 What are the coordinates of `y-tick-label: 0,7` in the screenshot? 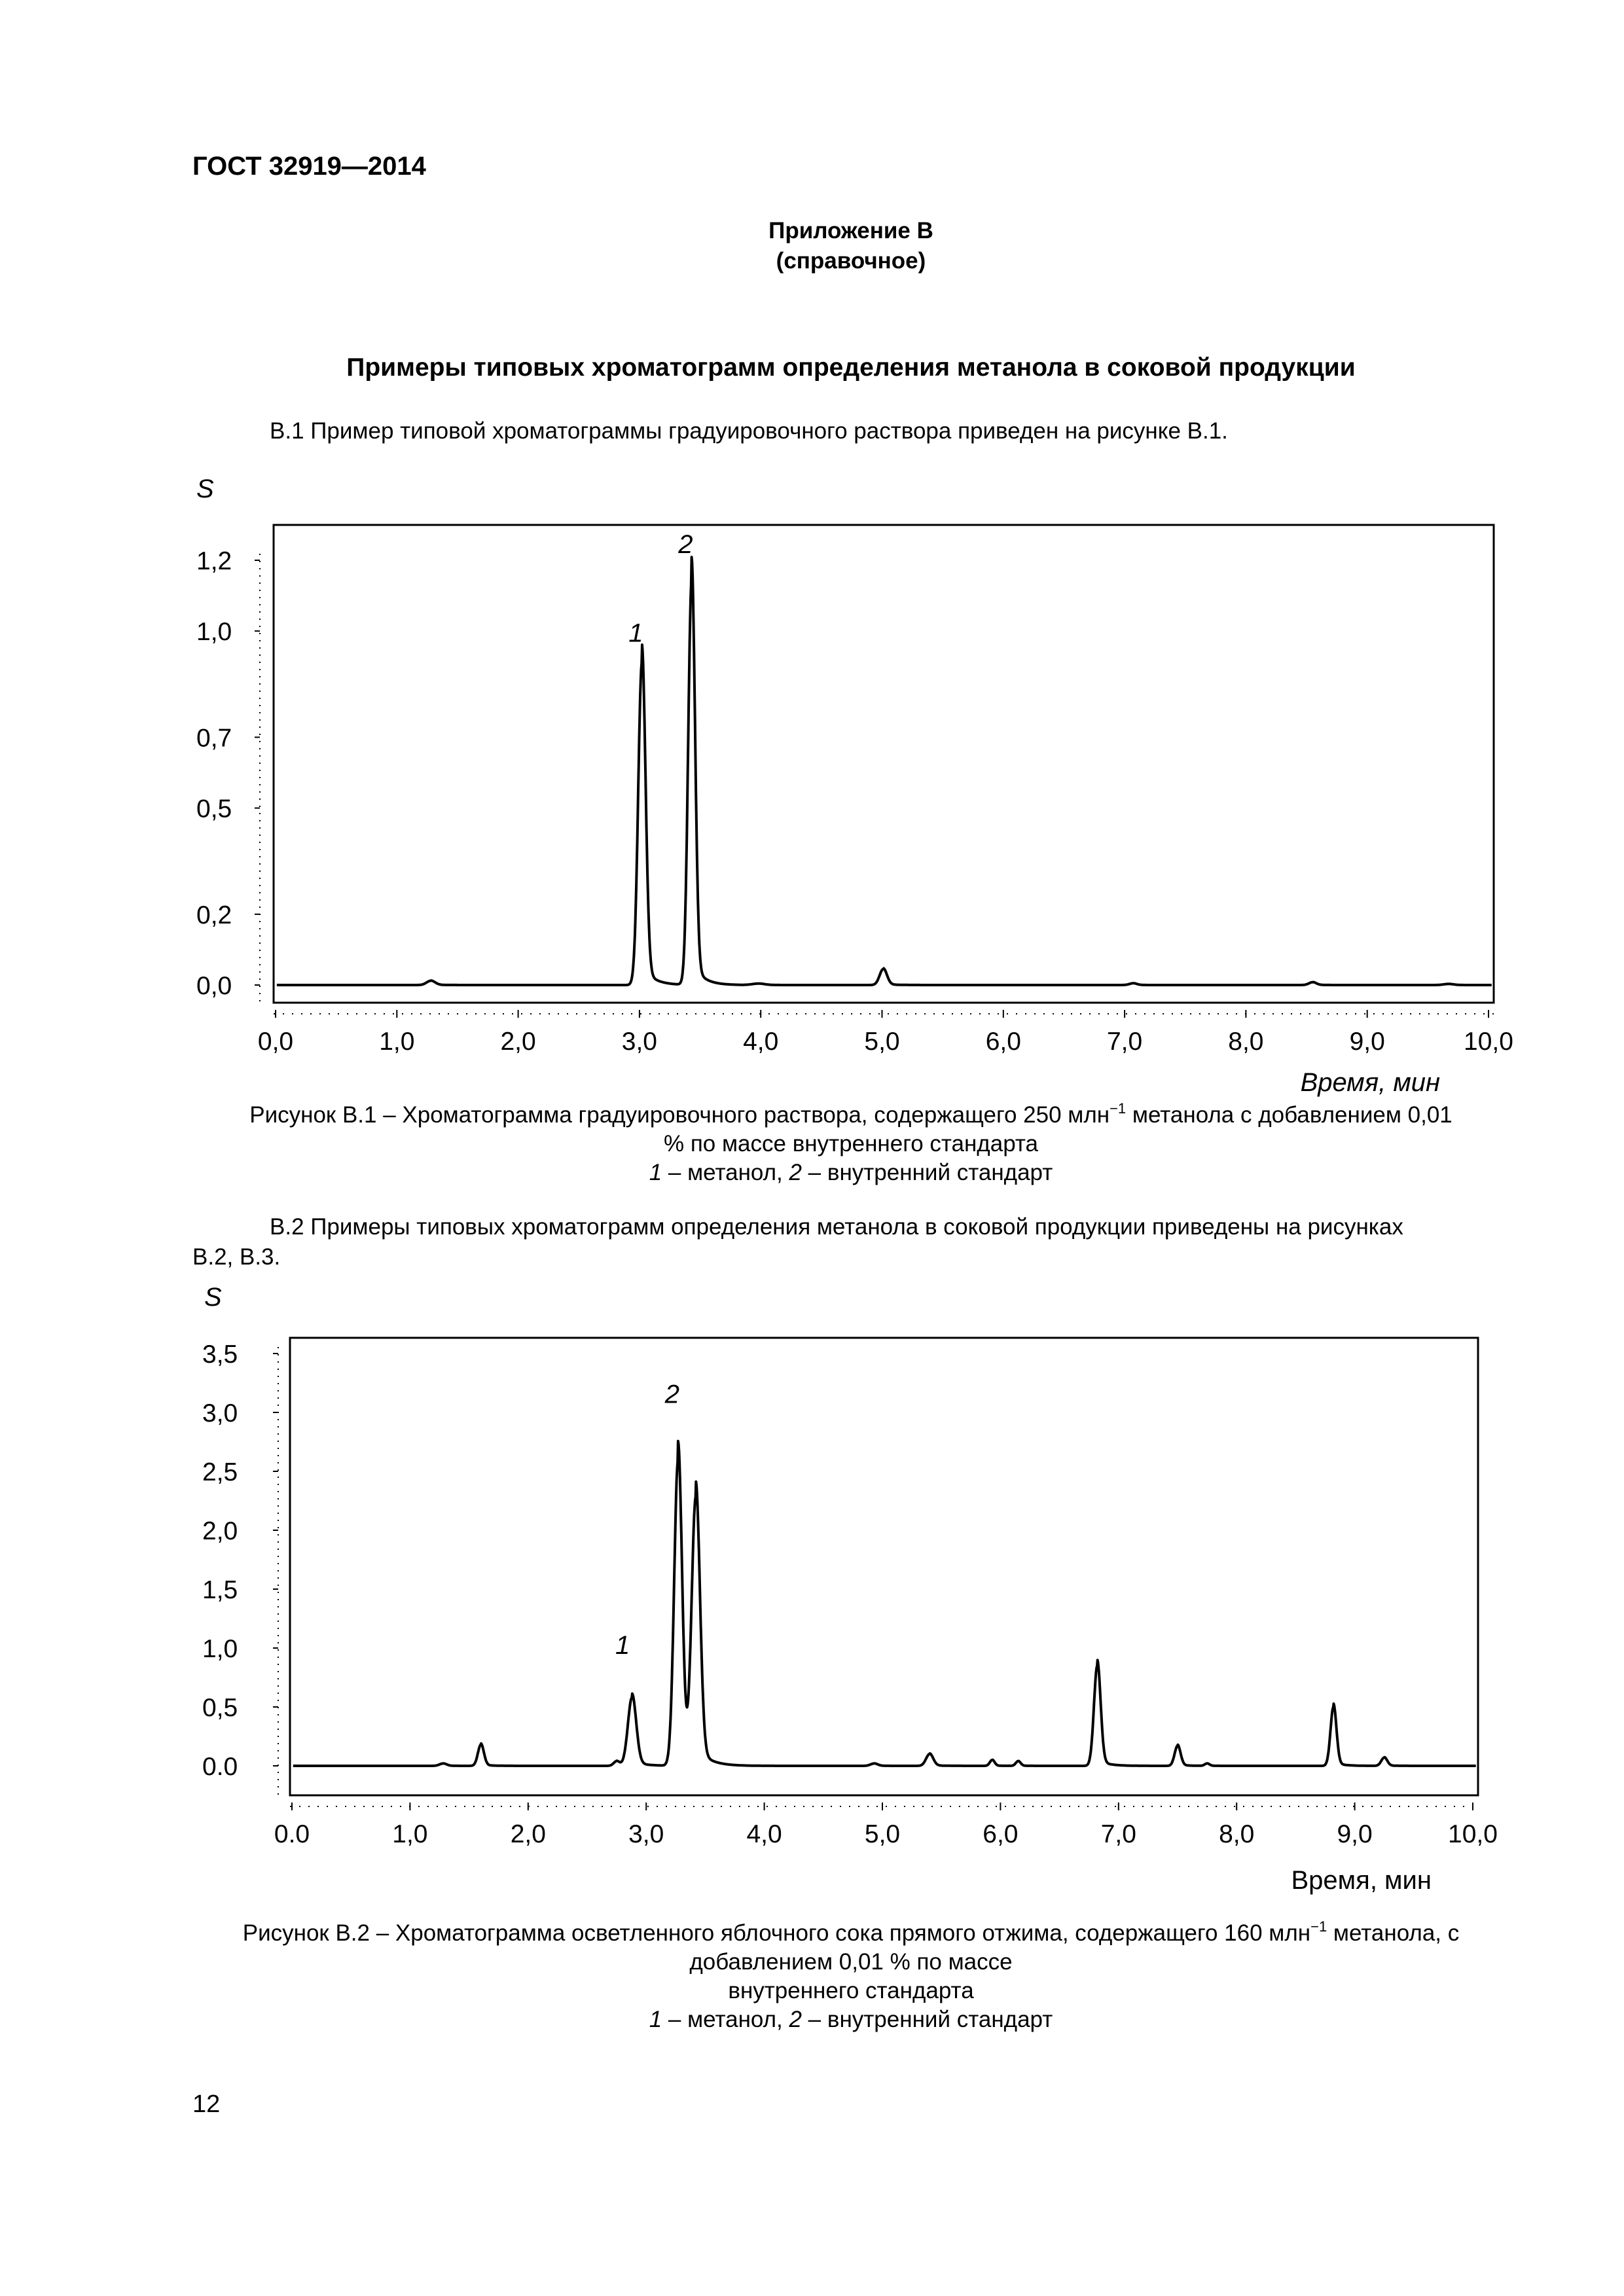 It's located at (214, 738).